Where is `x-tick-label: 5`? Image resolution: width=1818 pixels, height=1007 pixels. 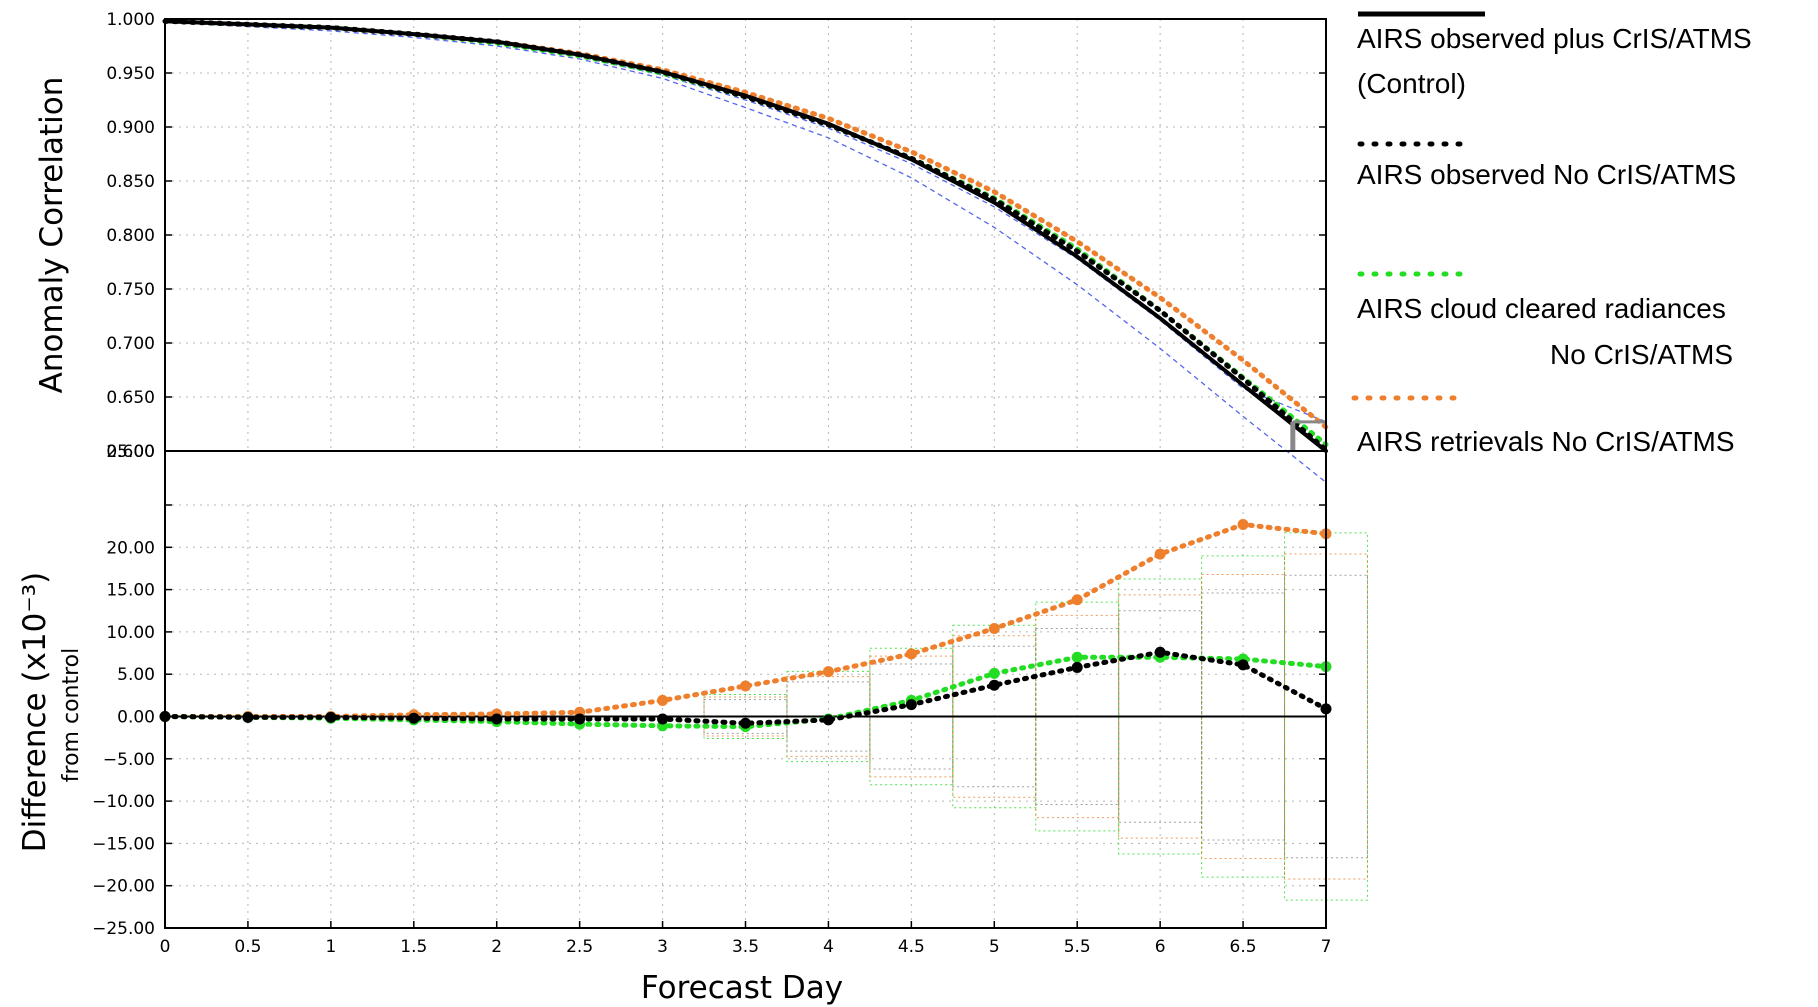 x-tick-label: 5 is located at coordinates (994, 947).